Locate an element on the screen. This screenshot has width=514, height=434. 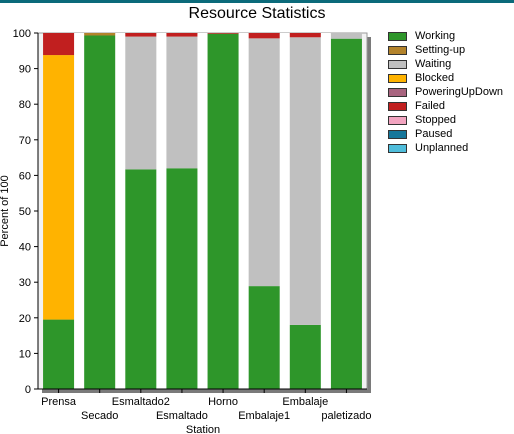
y-tick-label: 70 is located at coordinates (25, 141).